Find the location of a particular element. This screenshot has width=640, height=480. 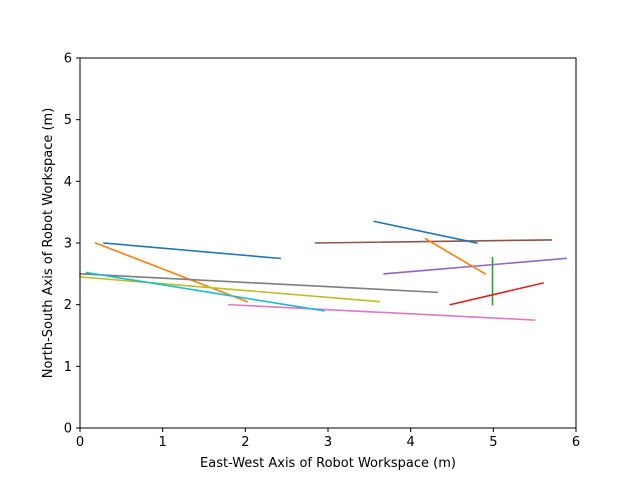

y-axis-label: North-South Axis of Robot Workspace (m) is located at coordinates (48, 243).